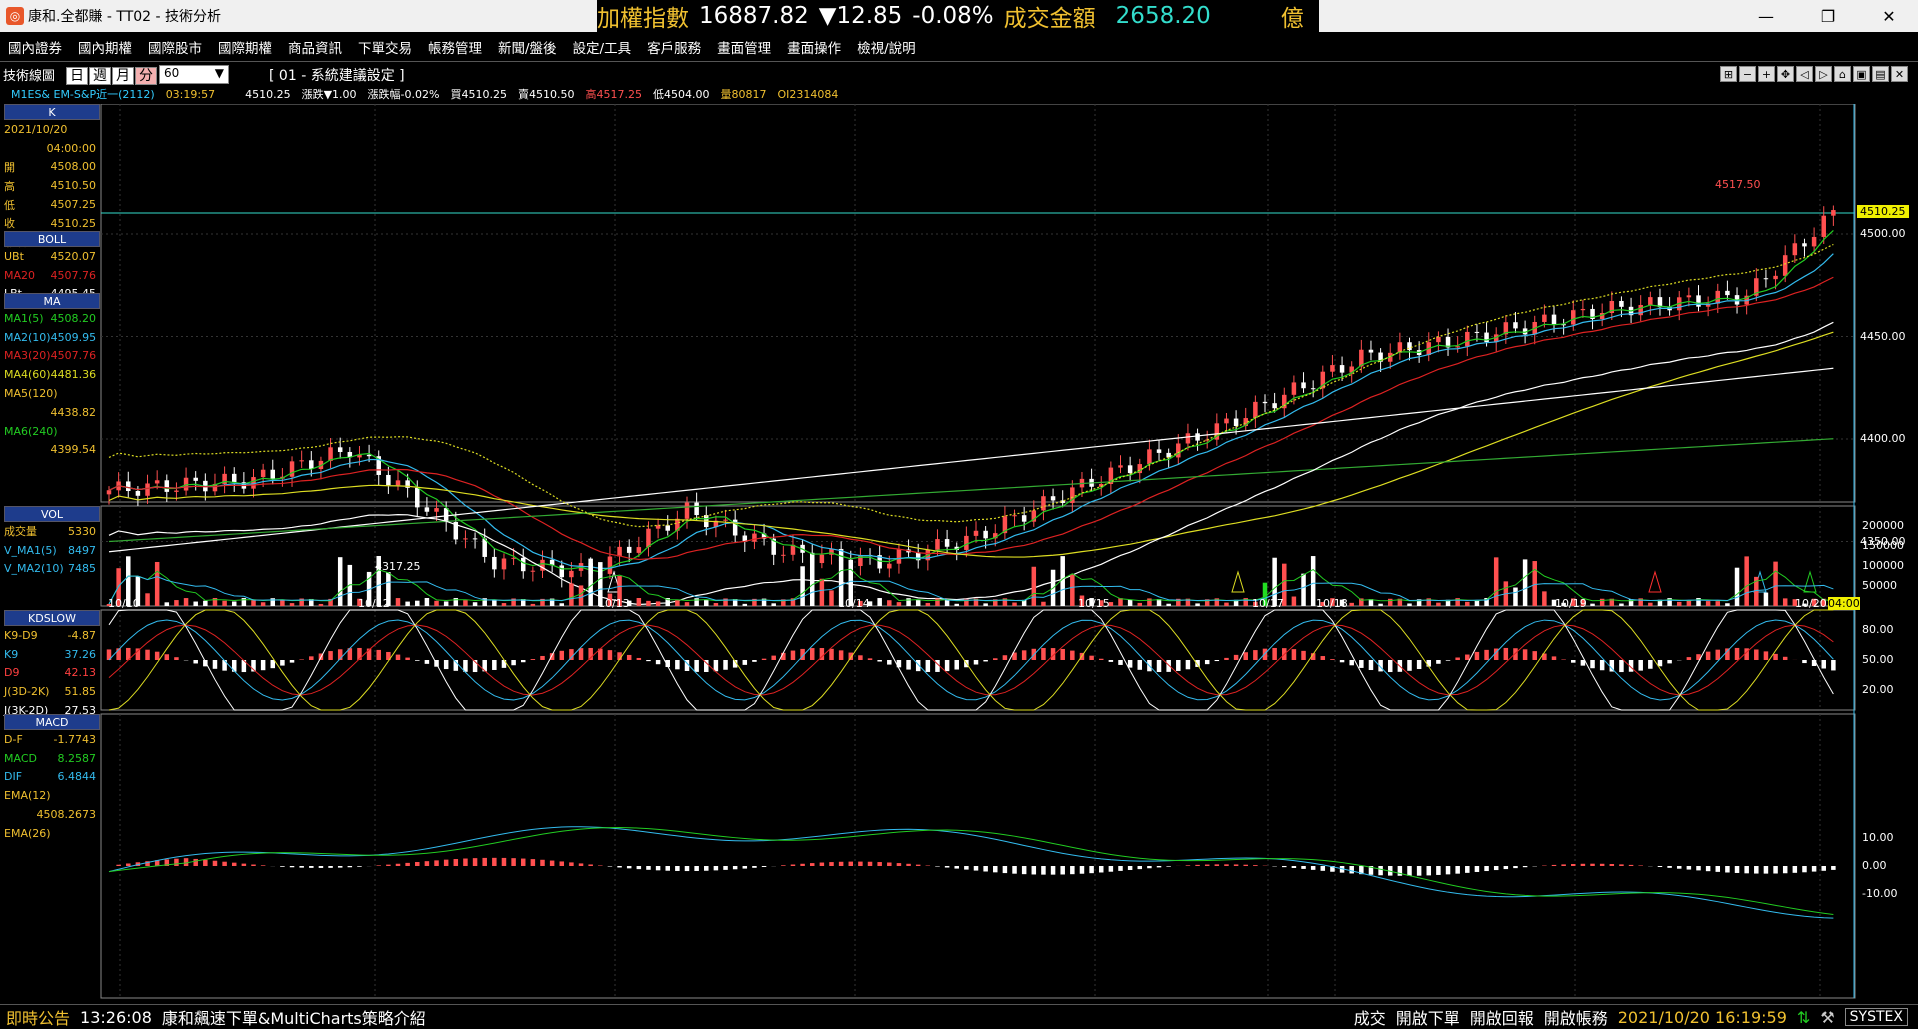 The image size is (1918, 1029). I want to click on minus-icon: −, so click(1747, 74).